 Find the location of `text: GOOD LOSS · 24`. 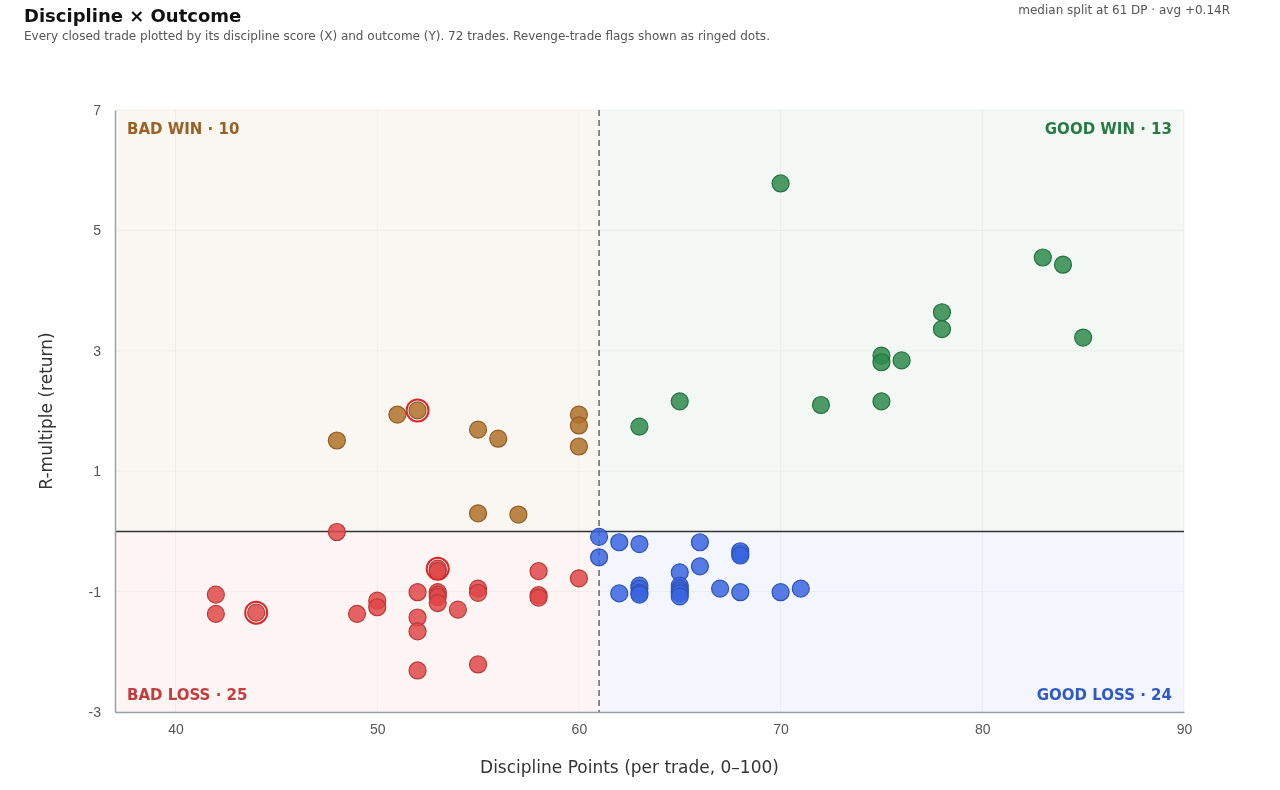

text: GOOD LOSS · 24 is located at coordinates (1104, 695).